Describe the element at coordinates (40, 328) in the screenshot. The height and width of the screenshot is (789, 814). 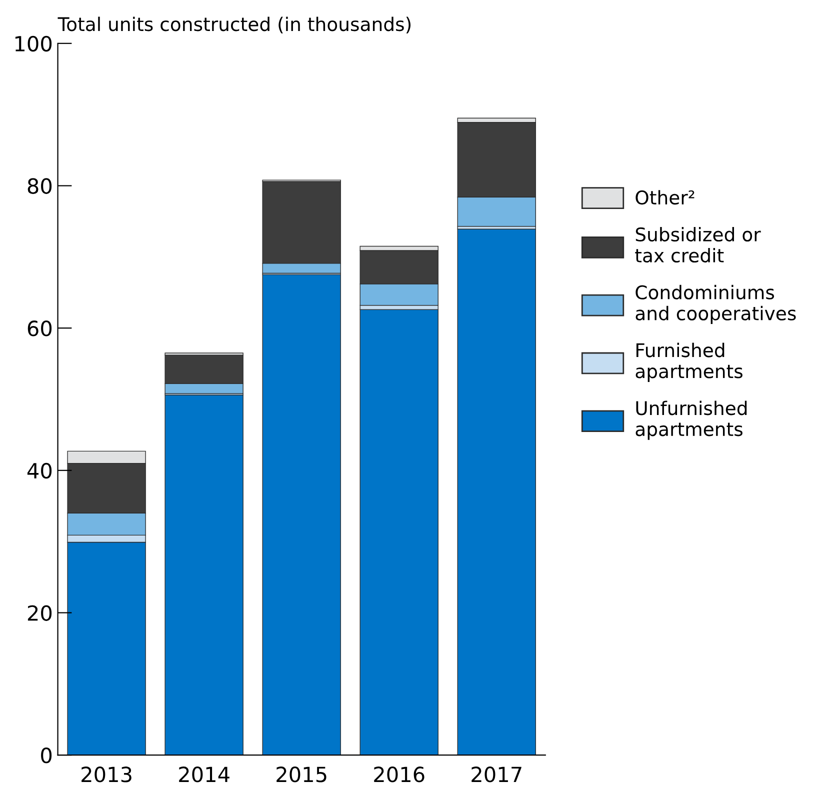
I see `y-tick-label: 60` at that location.